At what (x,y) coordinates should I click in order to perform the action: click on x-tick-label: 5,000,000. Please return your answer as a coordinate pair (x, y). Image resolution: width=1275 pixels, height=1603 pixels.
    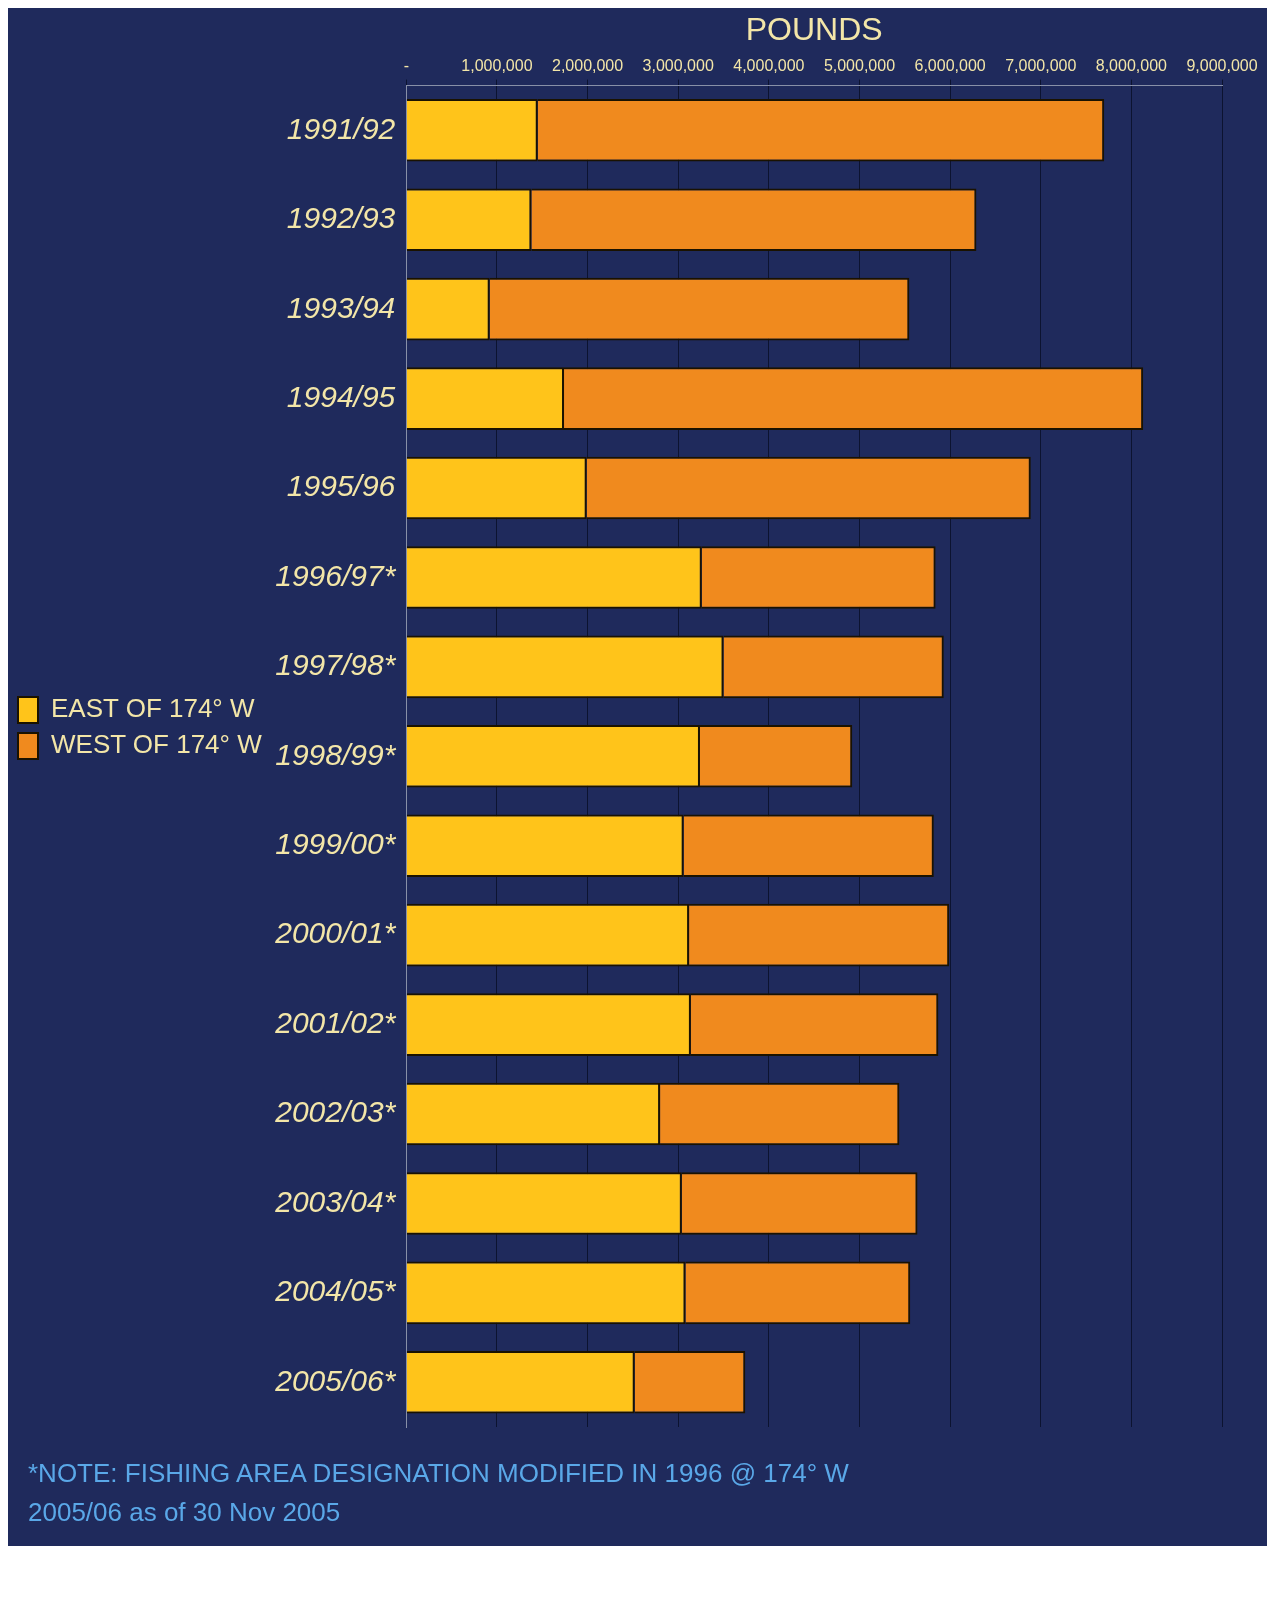
    Looking at the image, I should click on (859, 66).